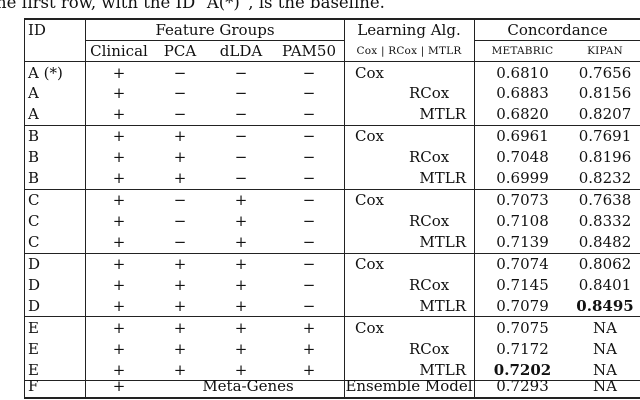 The image size is (640, 400). Describe the element at coordinates (309, 328) in the screenshot. I see `cell-pam50: +` at that location.